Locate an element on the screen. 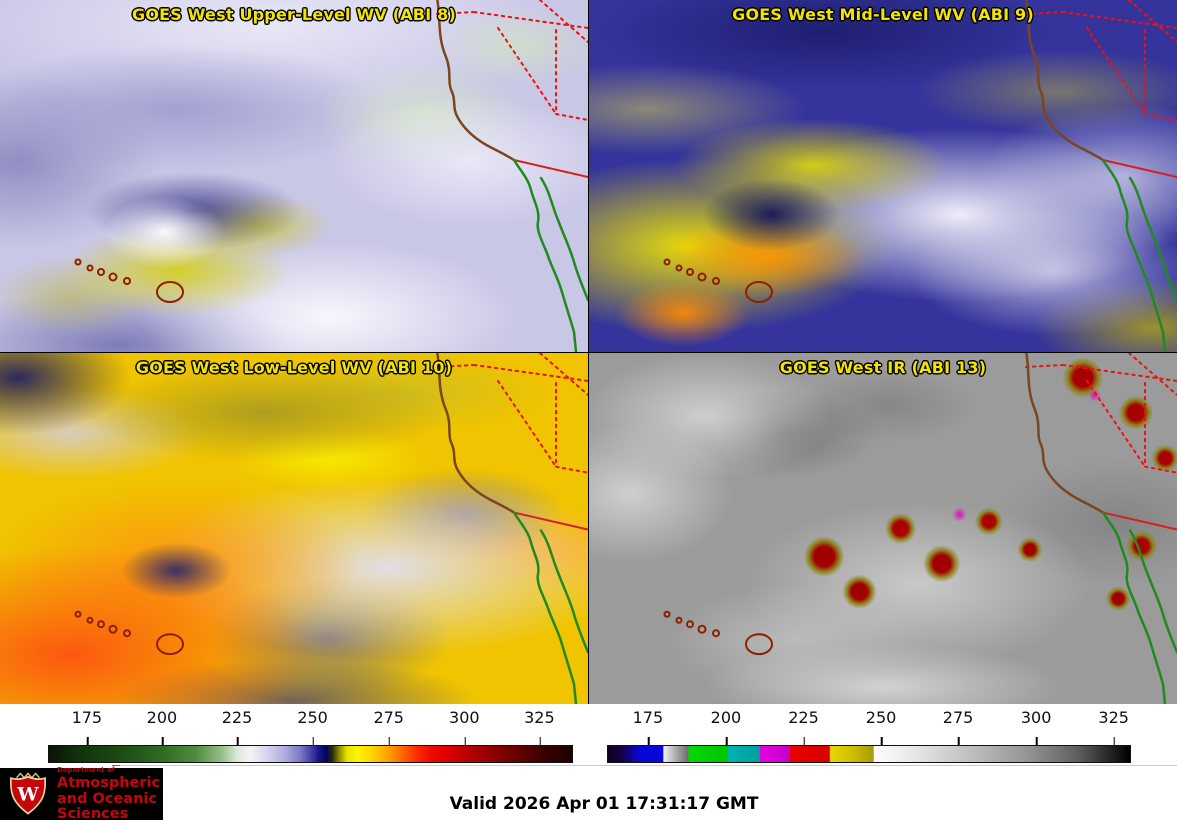 This screenshot has width=1177, height=820. footer-divider-line is located at coordinates (644, 765).